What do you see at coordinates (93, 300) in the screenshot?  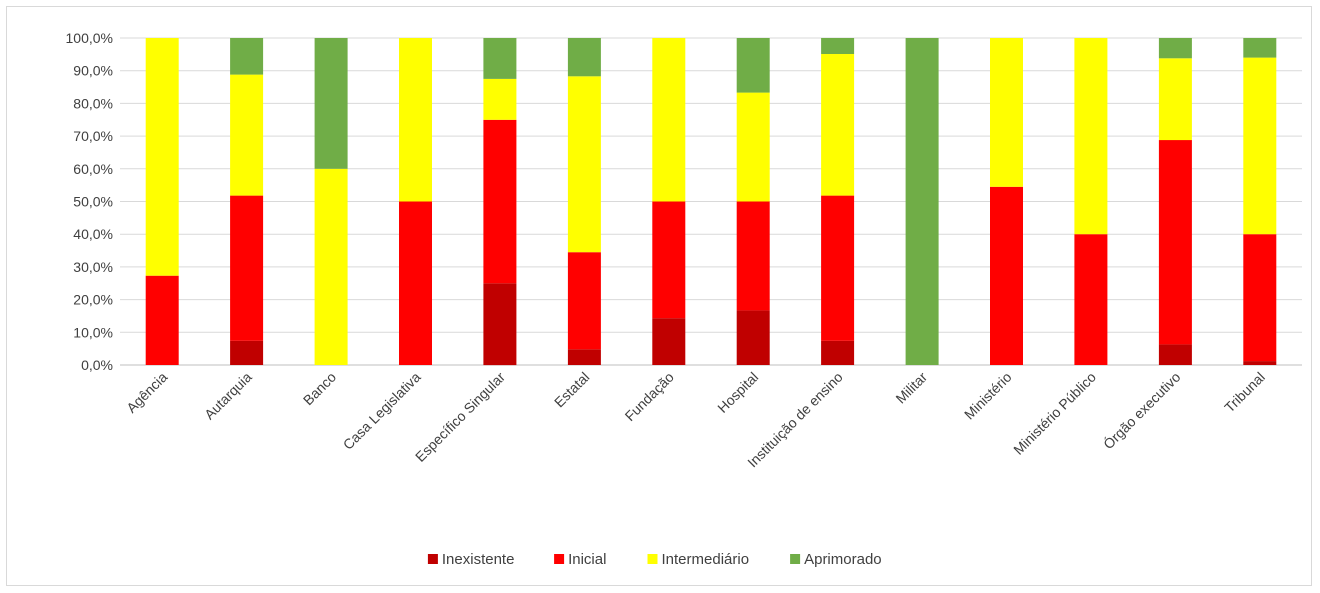 I see `y-tick-label: 20,0%` at bounding box center [93, 300].